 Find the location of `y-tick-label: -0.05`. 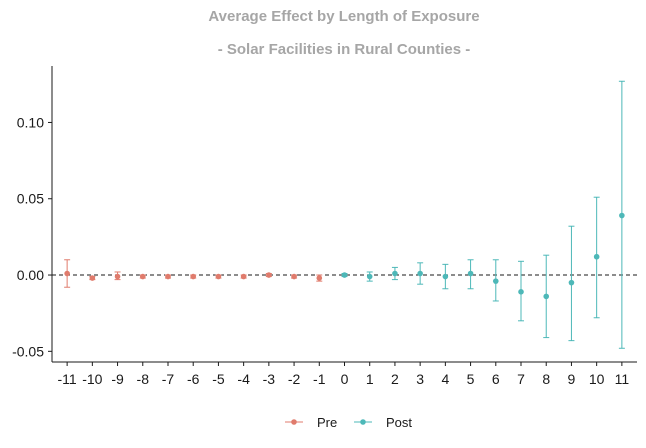

y-tick-label: -0.05 is located at coordinates (28, 351).